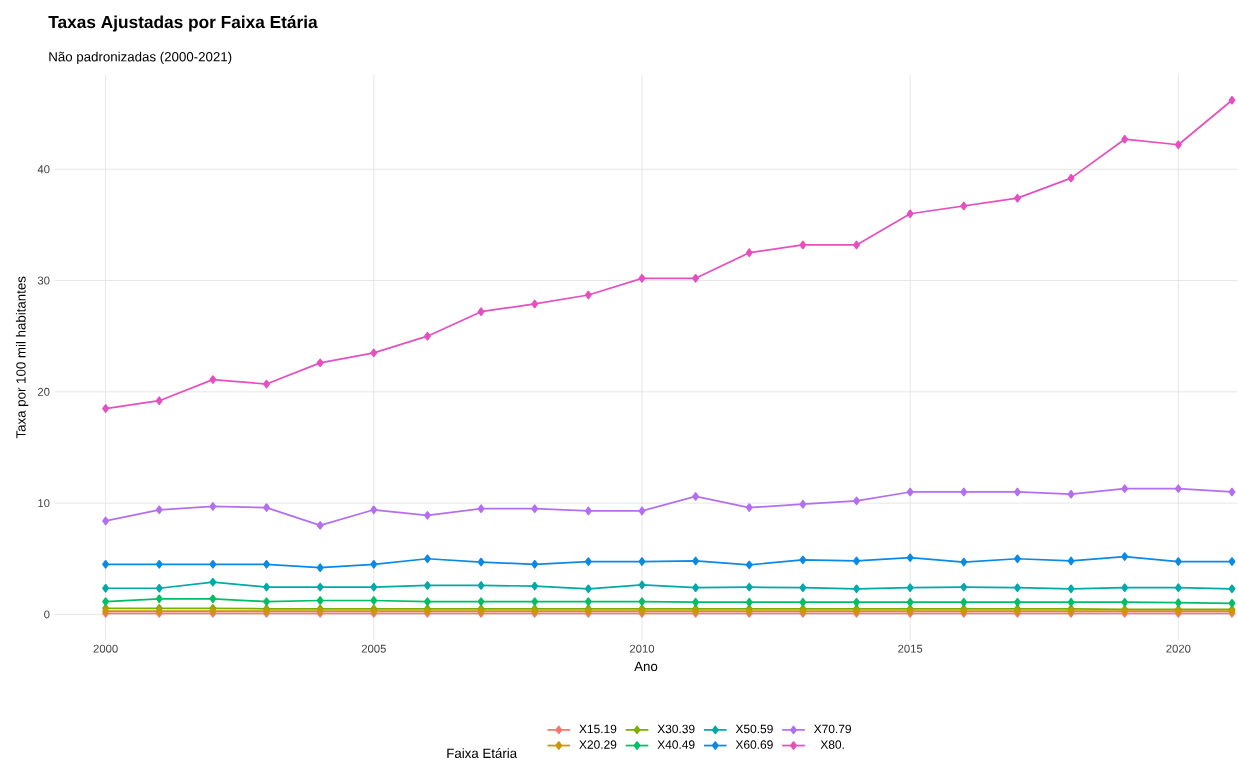 The image size is (1238, 784). What do you see at coordinates (598, 729) in the screenshot?
I see `legend-label: X15.19` at bounding box center [598, 729].